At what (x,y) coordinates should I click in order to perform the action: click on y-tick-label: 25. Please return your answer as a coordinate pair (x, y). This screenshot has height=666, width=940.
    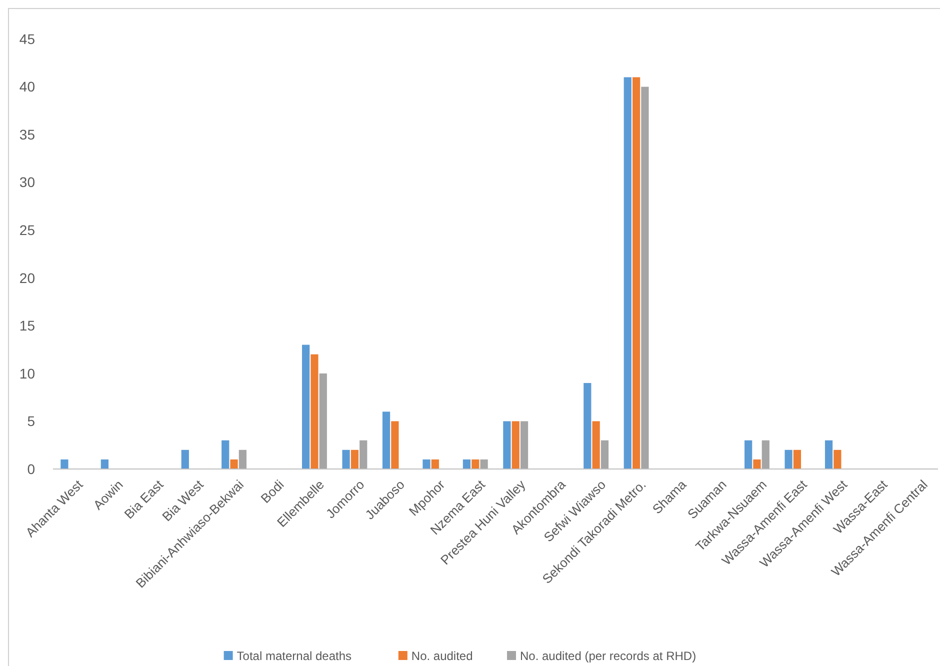
    Looking at the image, I should click on (27, 230).